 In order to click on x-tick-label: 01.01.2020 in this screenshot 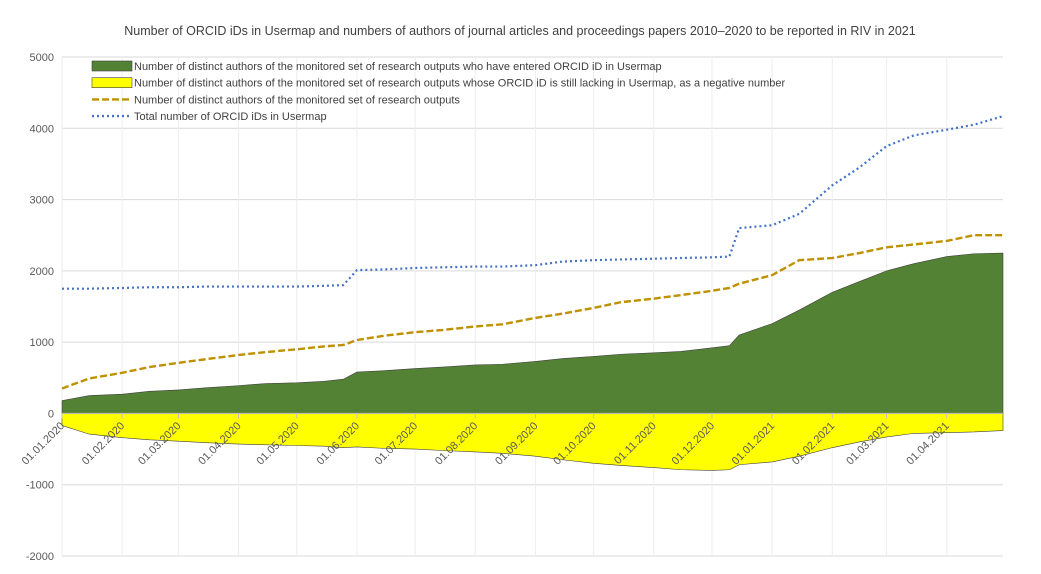, I will do `click(43, 443)`.